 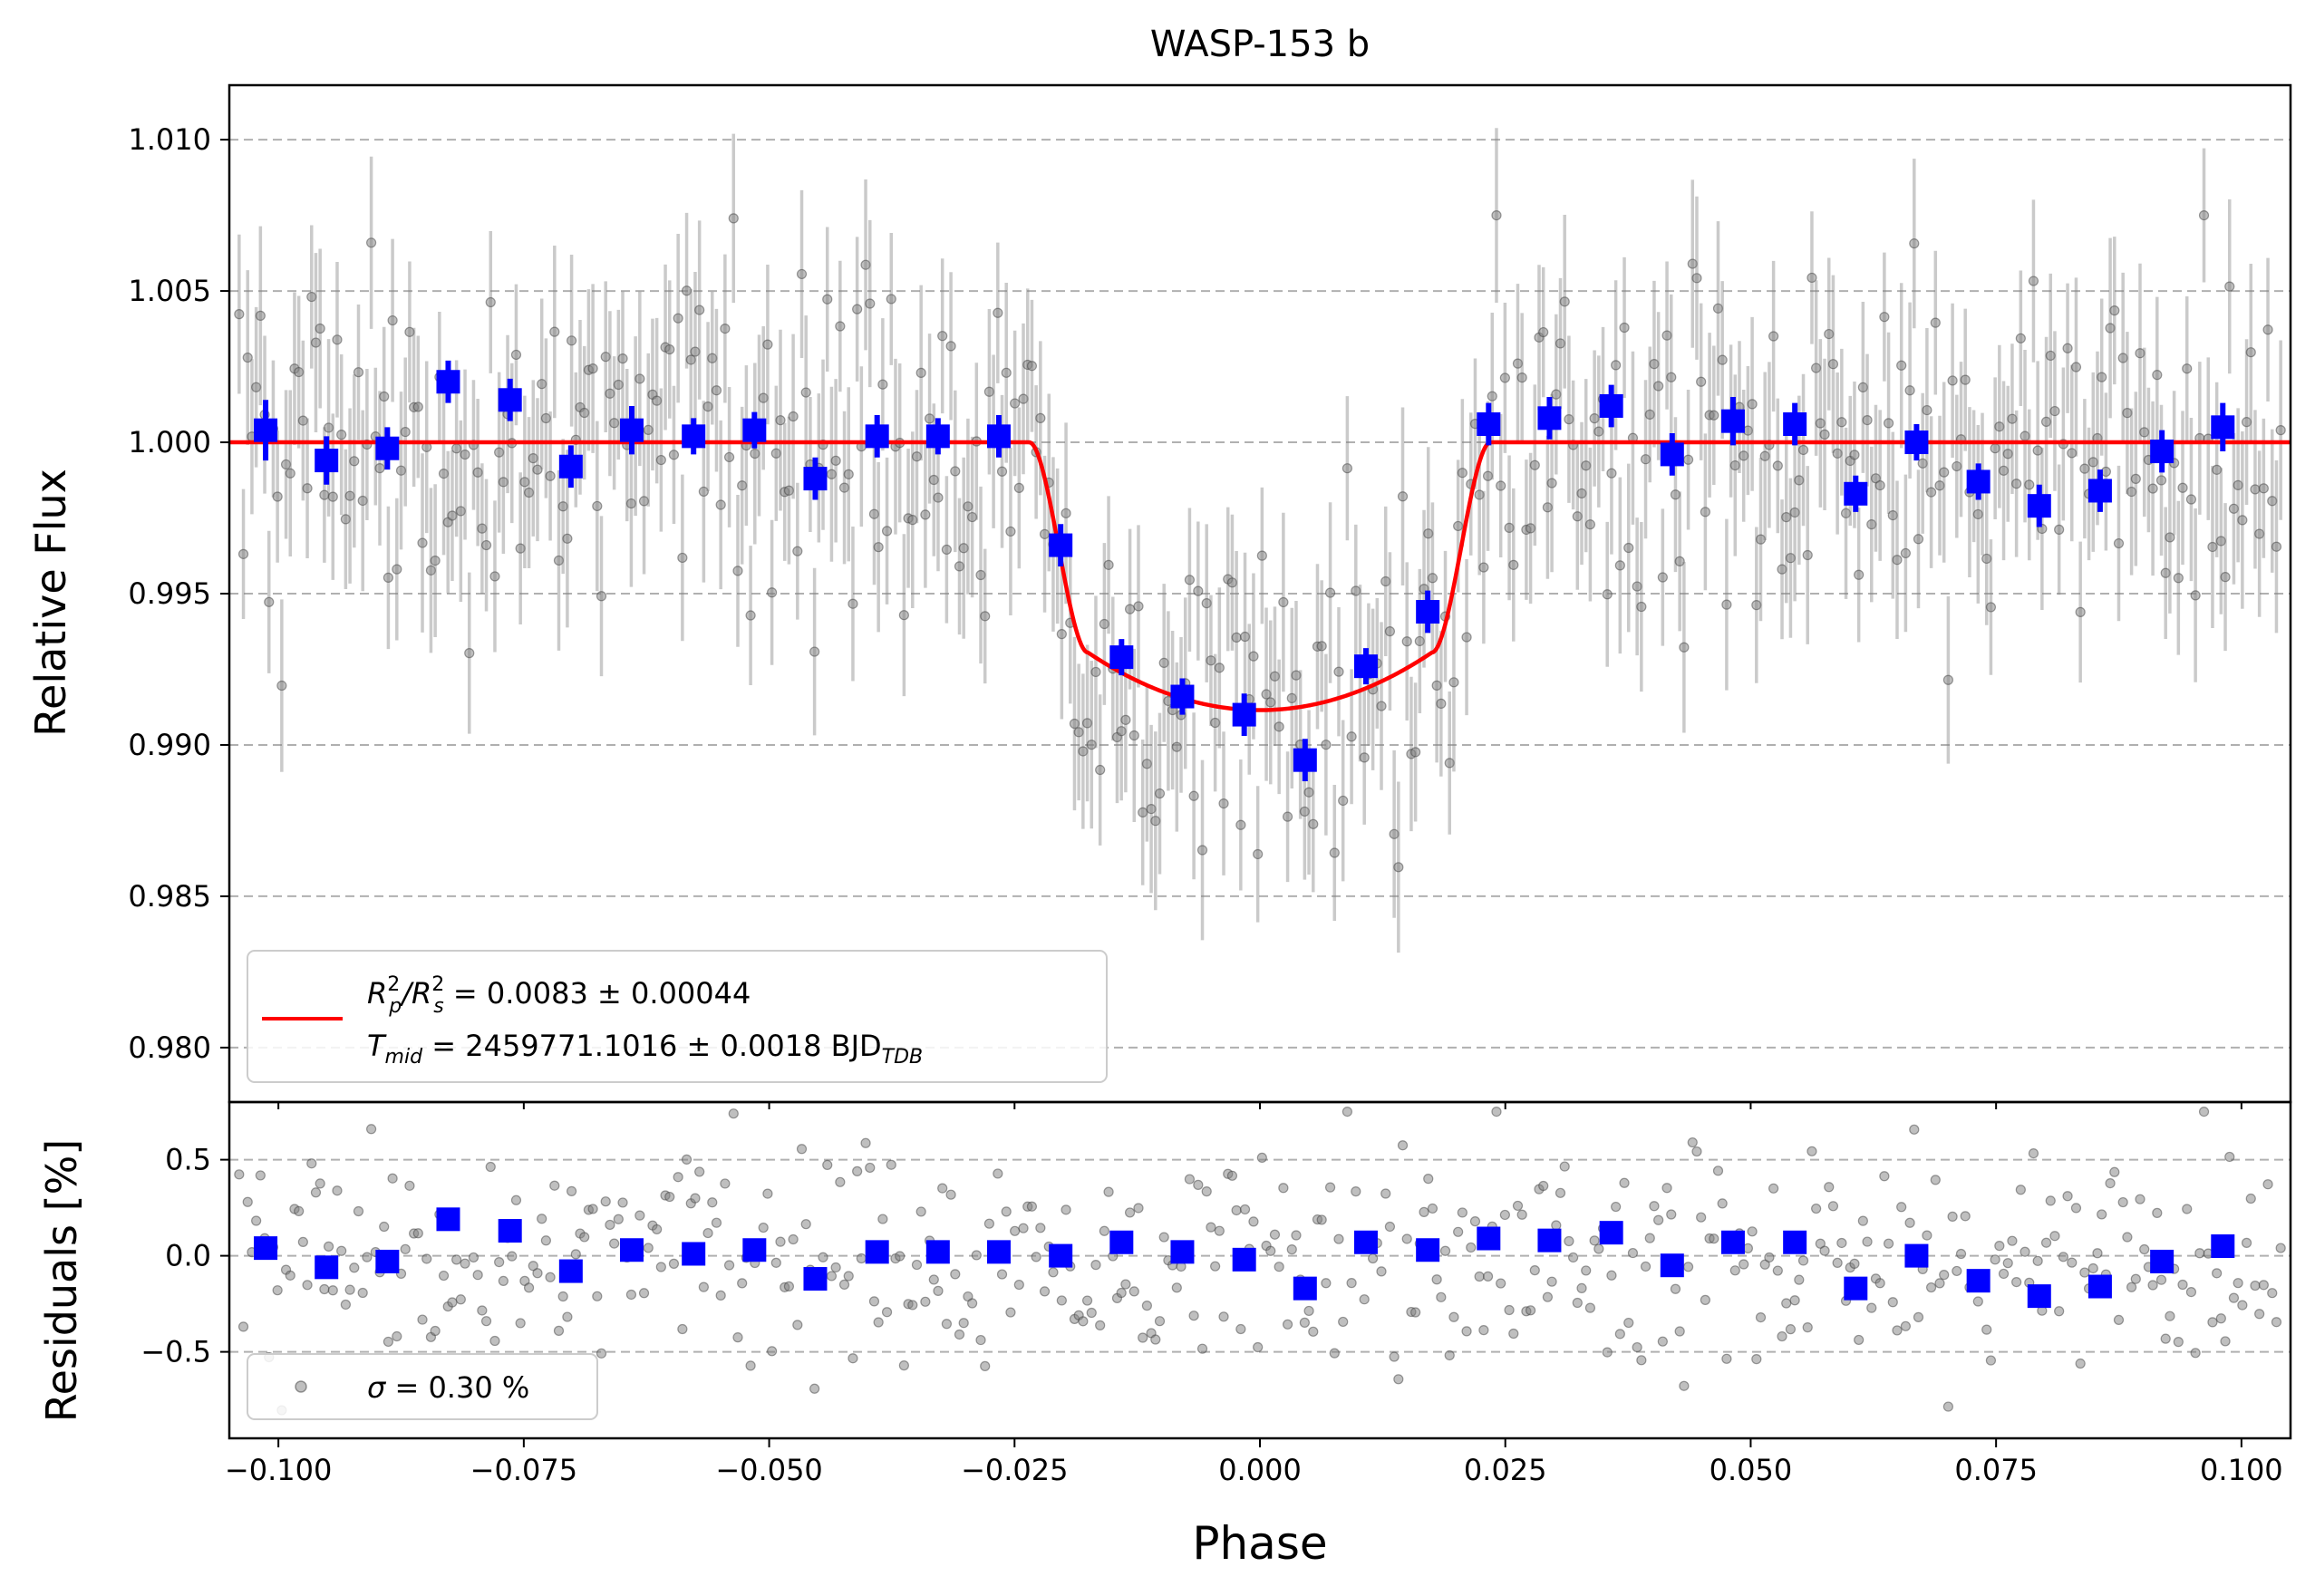 What do you see at coordinates (678, 1016) in the screenshot?
I see `top-legend-box` at bounding box center [678, 1016].